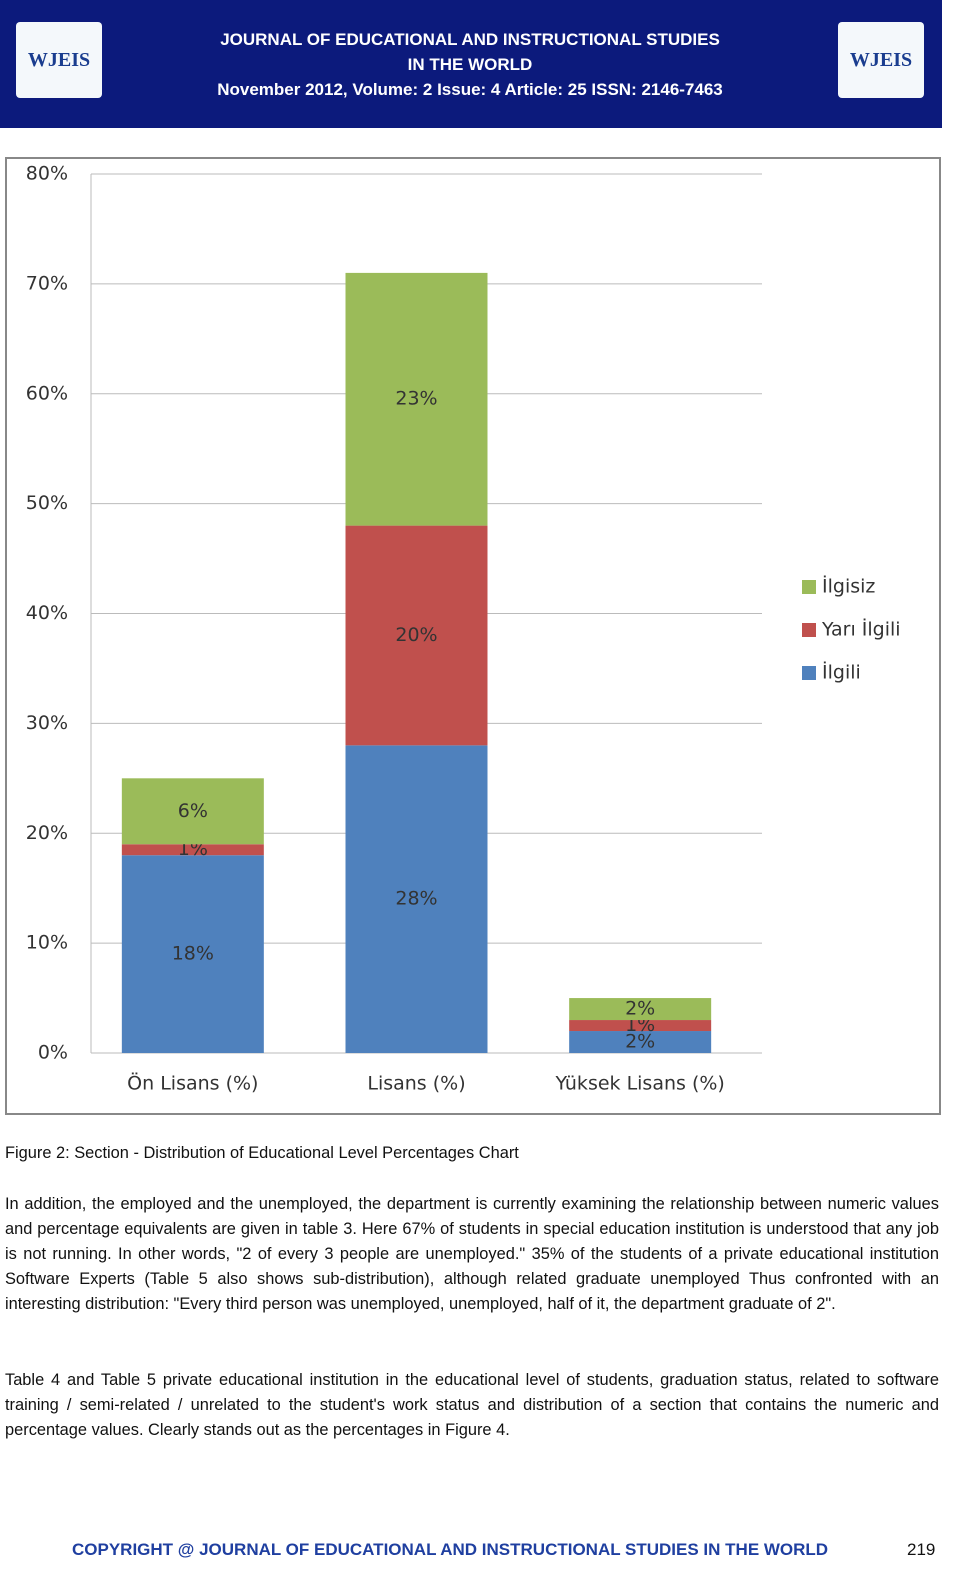  I want to click on value-label: 6%, so click(193, 811).